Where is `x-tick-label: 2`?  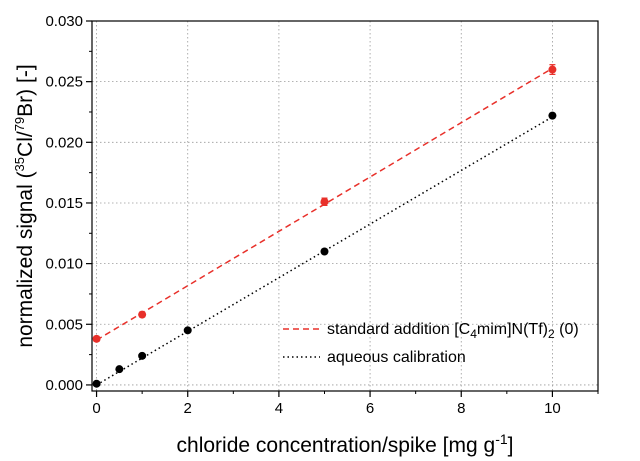 x-tick-label: 2 is located at coordinates (188, 408).